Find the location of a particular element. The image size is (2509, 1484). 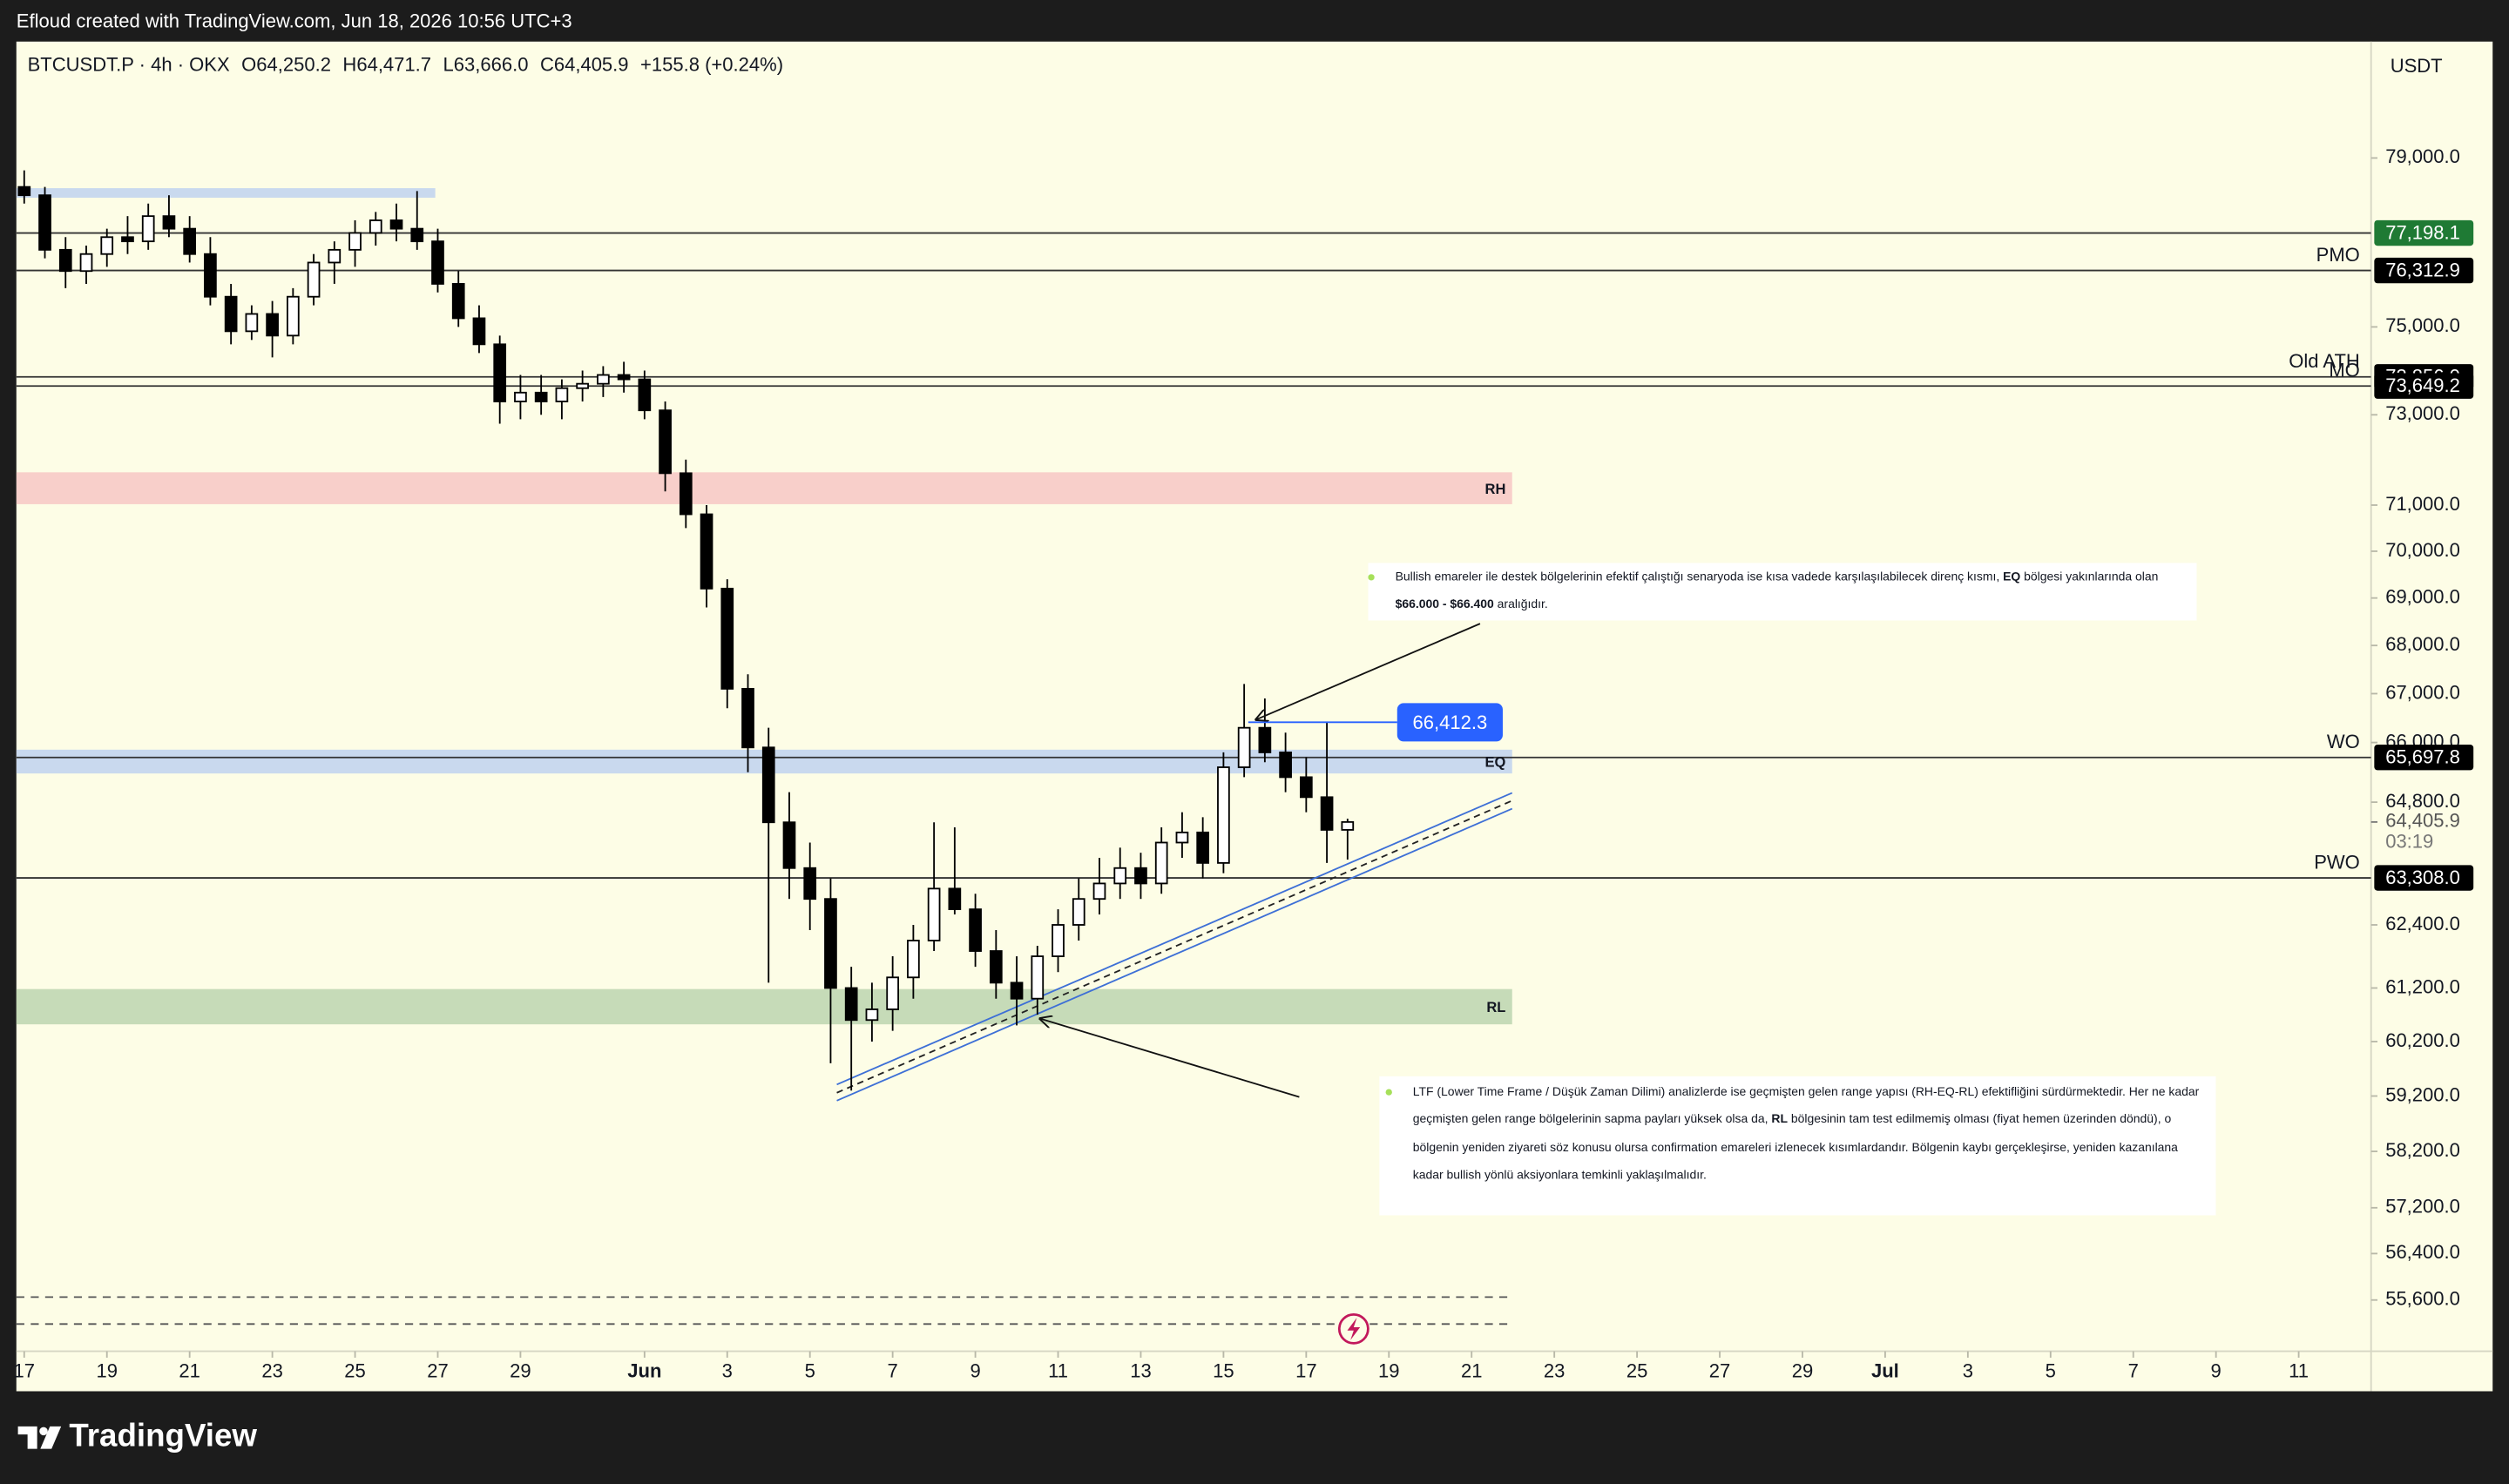

y-tick-label: 69,000.0 is located at coordinates (2422, 596).